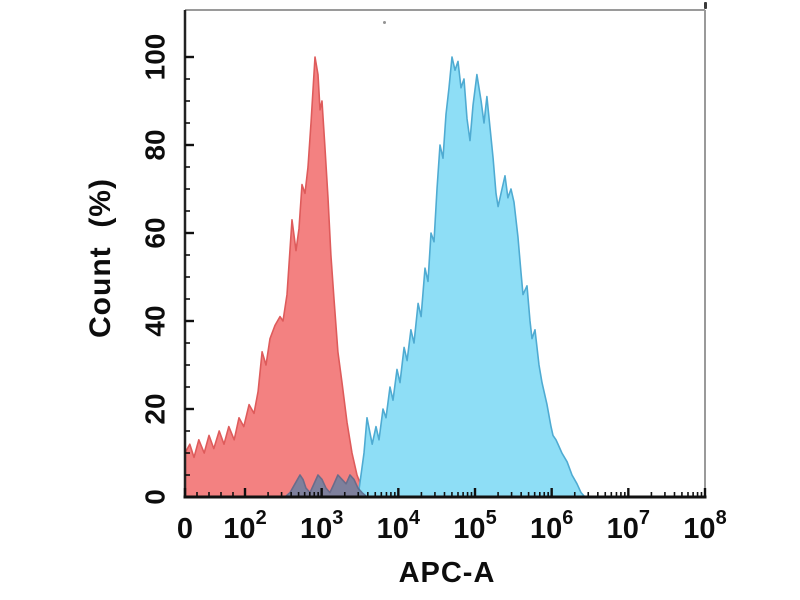 Image resolution: width=800 pixels, height=600 pixels. What do you see at coordinates (244, 526) in the screenshot?
I see `x-tick-label: 10²` at bounding box center [244, 526].